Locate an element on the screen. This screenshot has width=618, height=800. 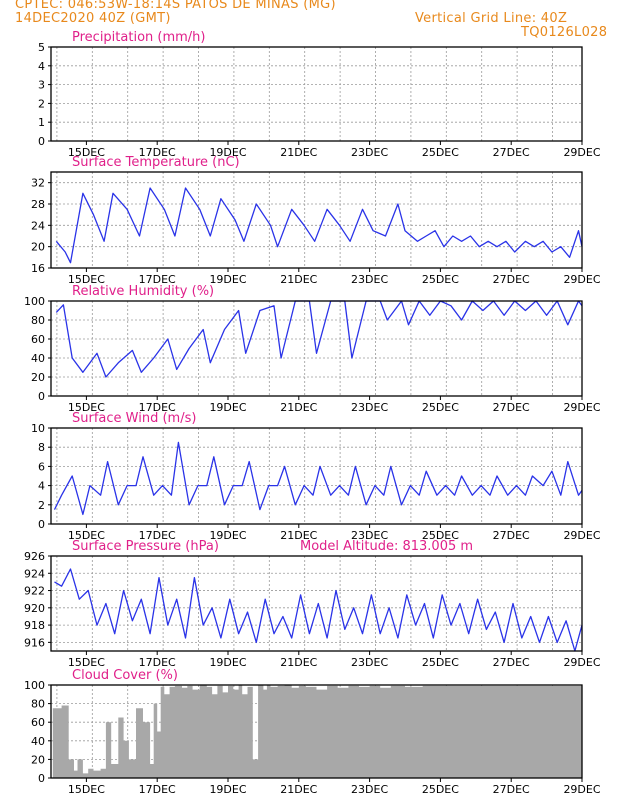
y-tick-label: 922 is located at coordinates (34, 591).